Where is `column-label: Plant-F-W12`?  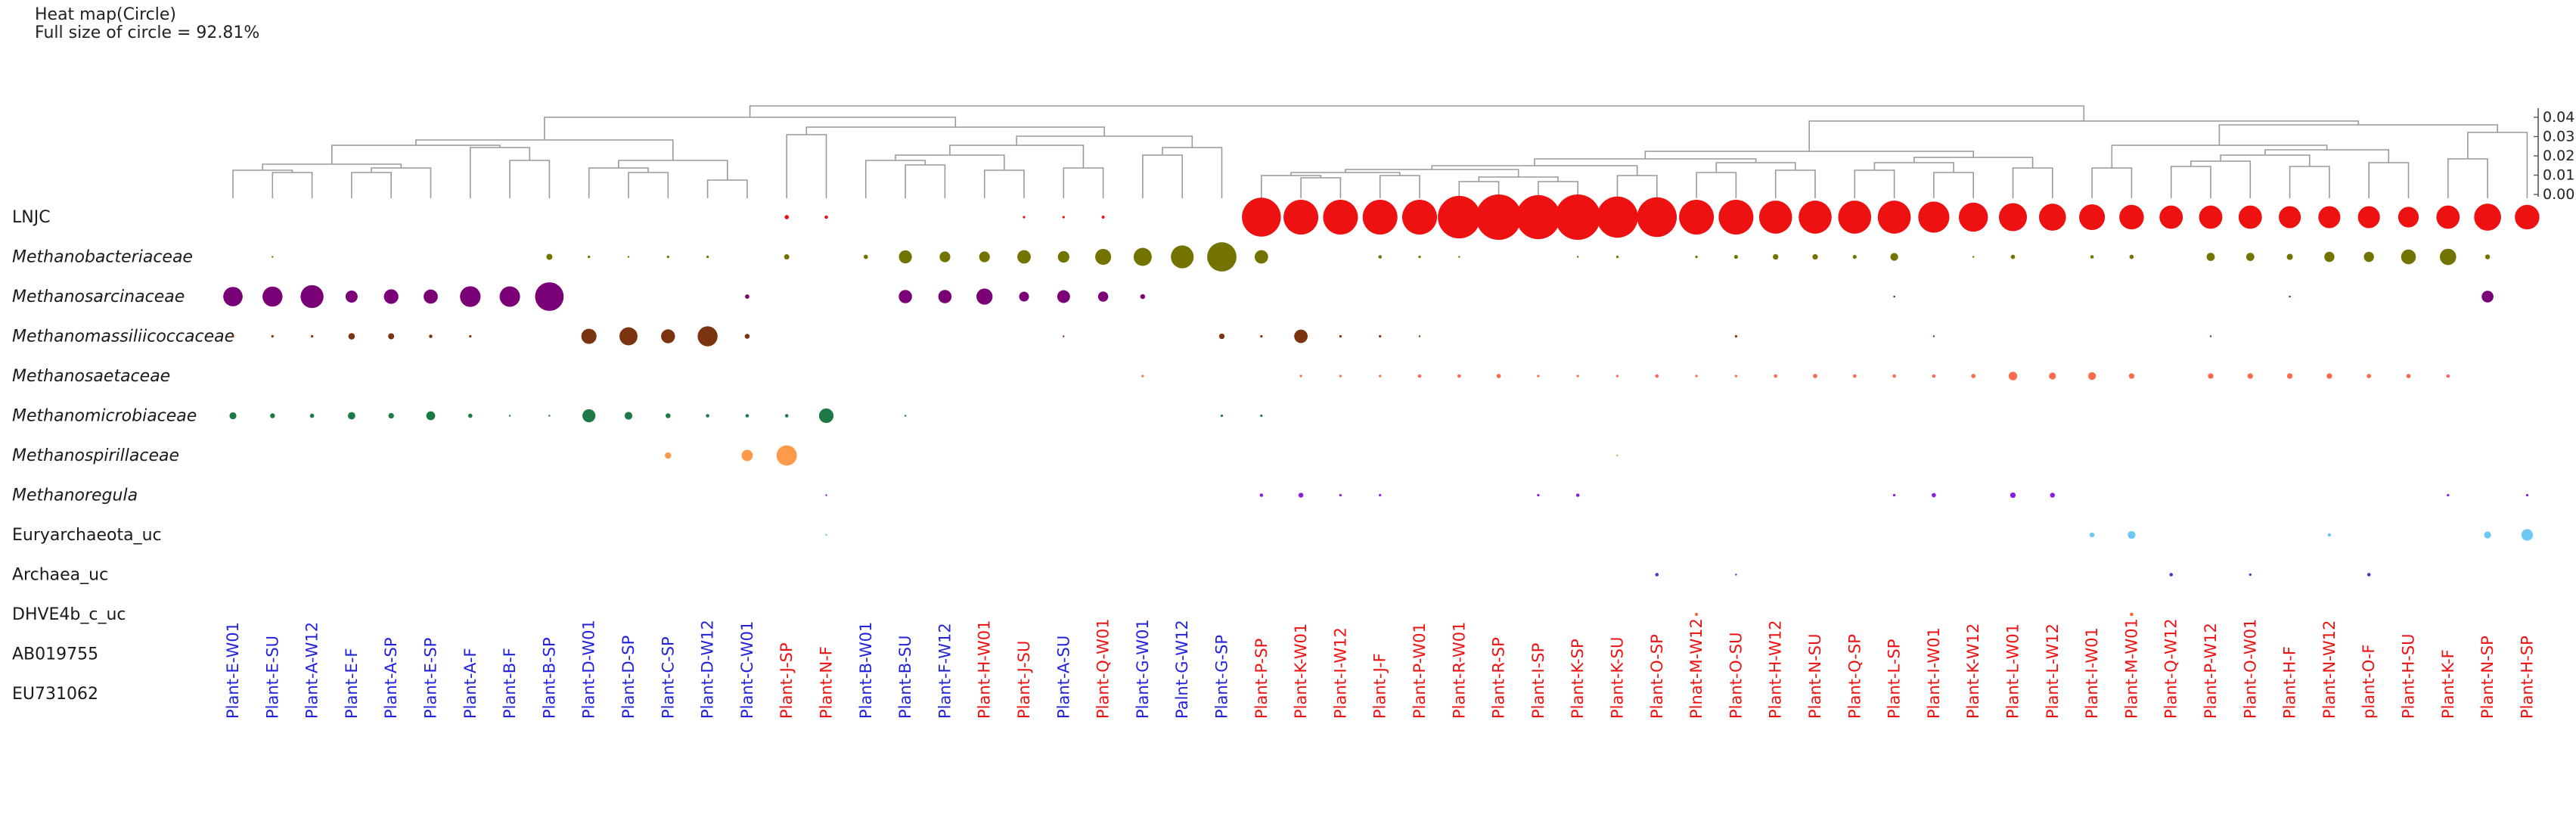 column-label: Plant-F-W12 is located at coordinates (945, 671).